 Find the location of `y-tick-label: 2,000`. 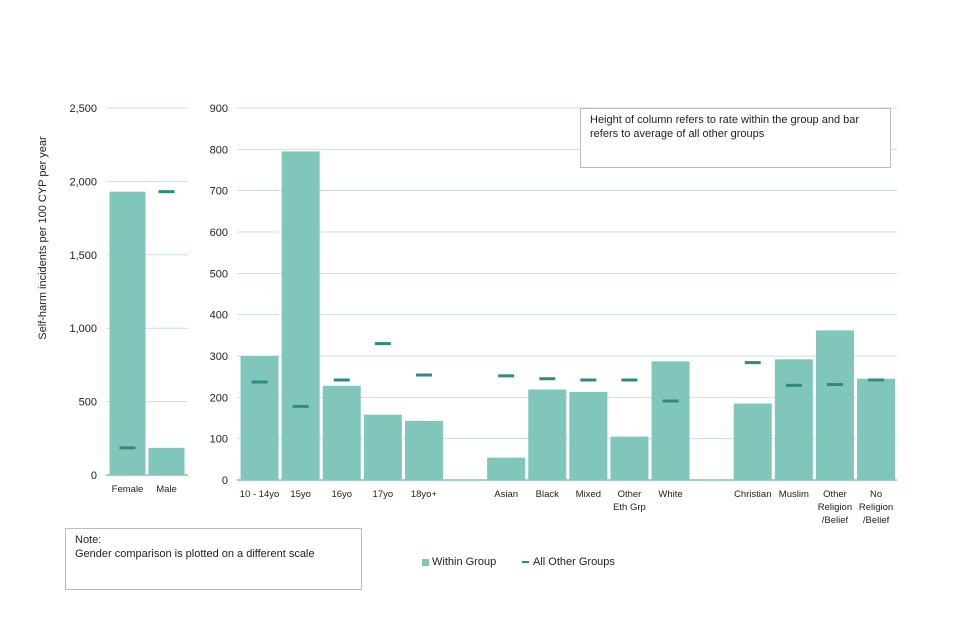

y-tick-label: 2,000 is located at coordinates (83, 182).